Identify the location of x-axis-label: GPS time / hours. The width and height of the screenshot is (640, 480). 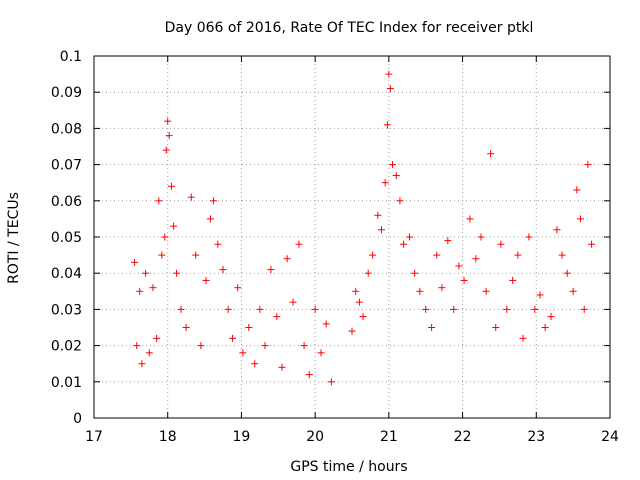
(348, 467).